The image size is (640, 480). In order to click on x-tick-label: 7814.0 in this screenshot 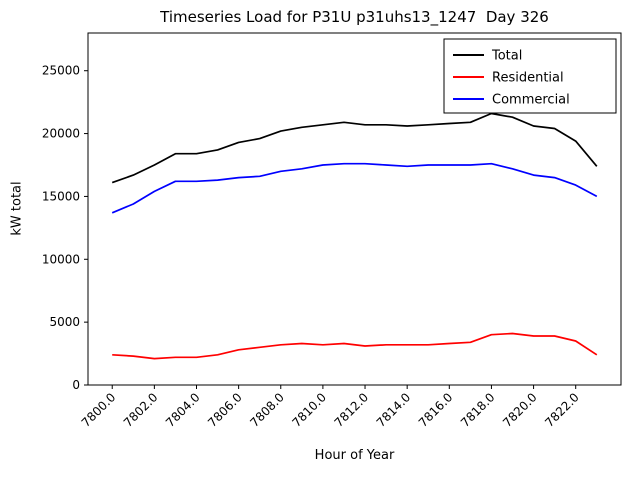, I will do `click(394, 410)`.